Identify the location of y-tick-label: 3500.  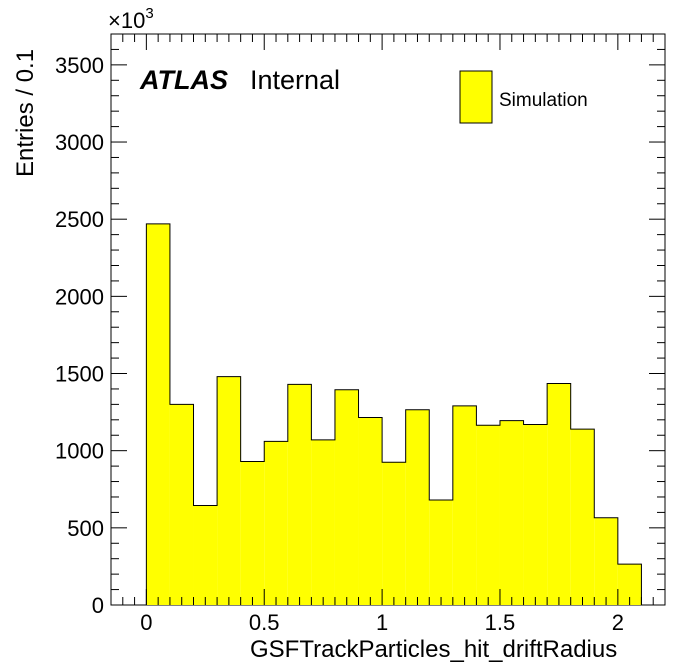
(79, 65).